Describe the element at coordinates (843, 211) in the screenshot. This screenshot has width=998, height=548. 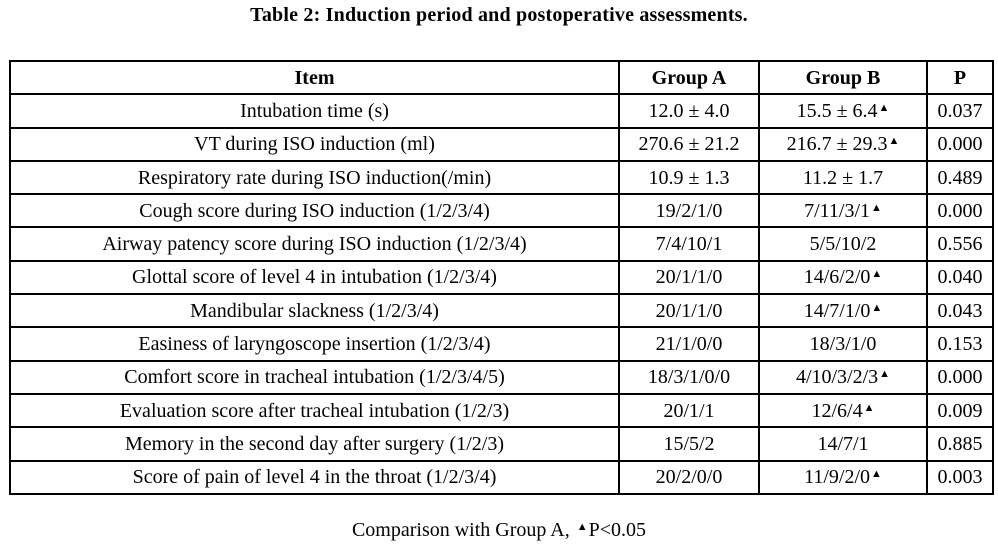
I see `cell-group-b: 7/11/3/1▲` at that location.